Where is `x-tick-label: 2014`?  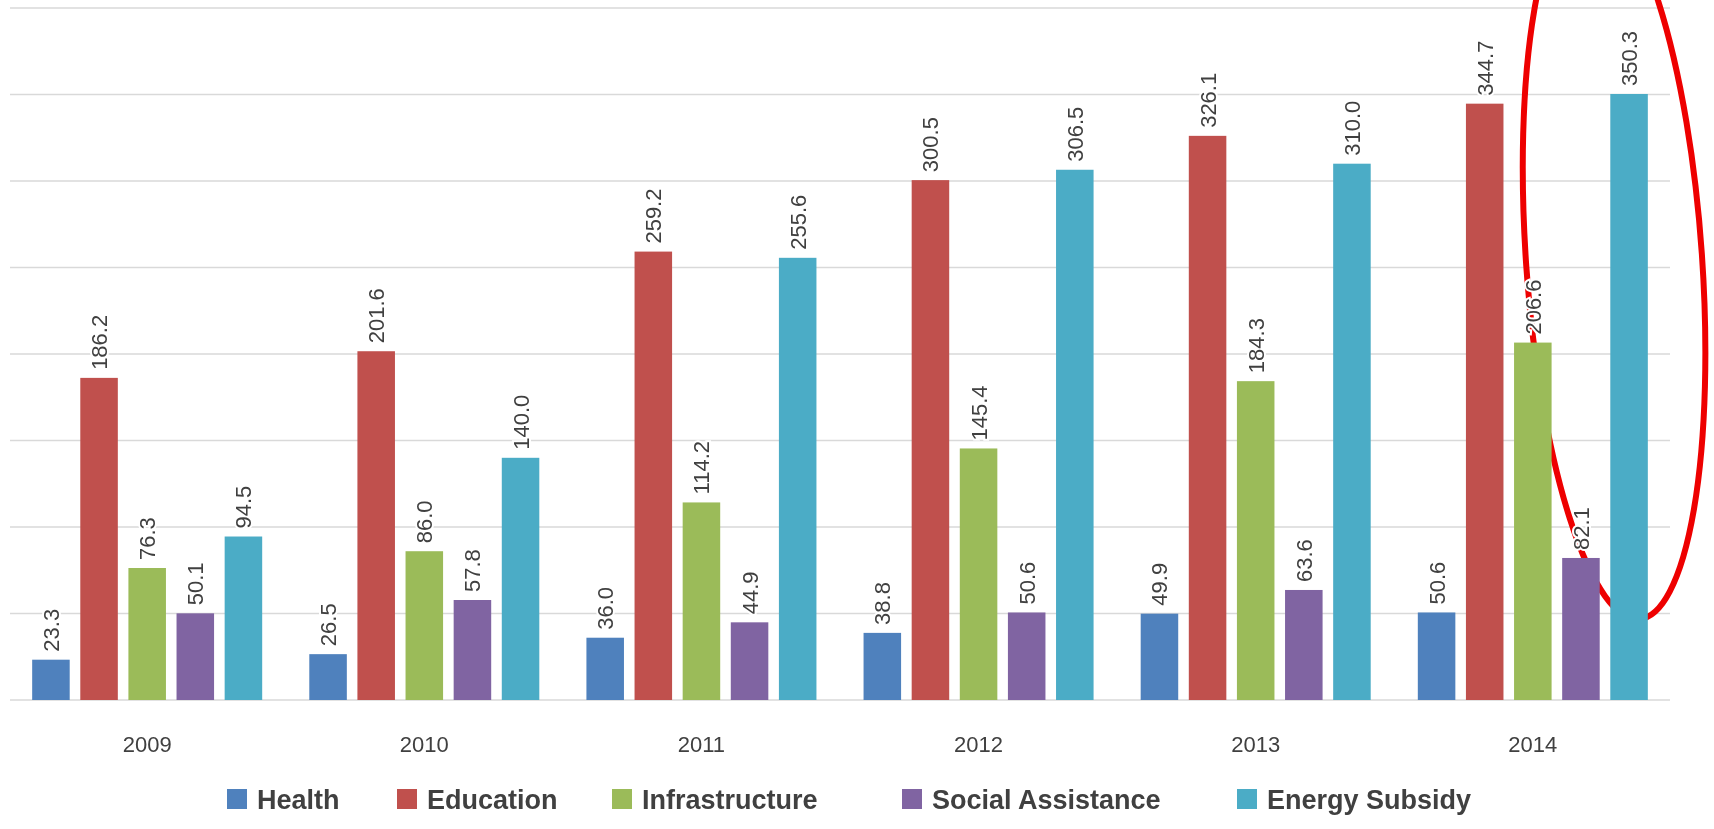 x-tick-label: 2014 is located at coordinates (1533, 744).